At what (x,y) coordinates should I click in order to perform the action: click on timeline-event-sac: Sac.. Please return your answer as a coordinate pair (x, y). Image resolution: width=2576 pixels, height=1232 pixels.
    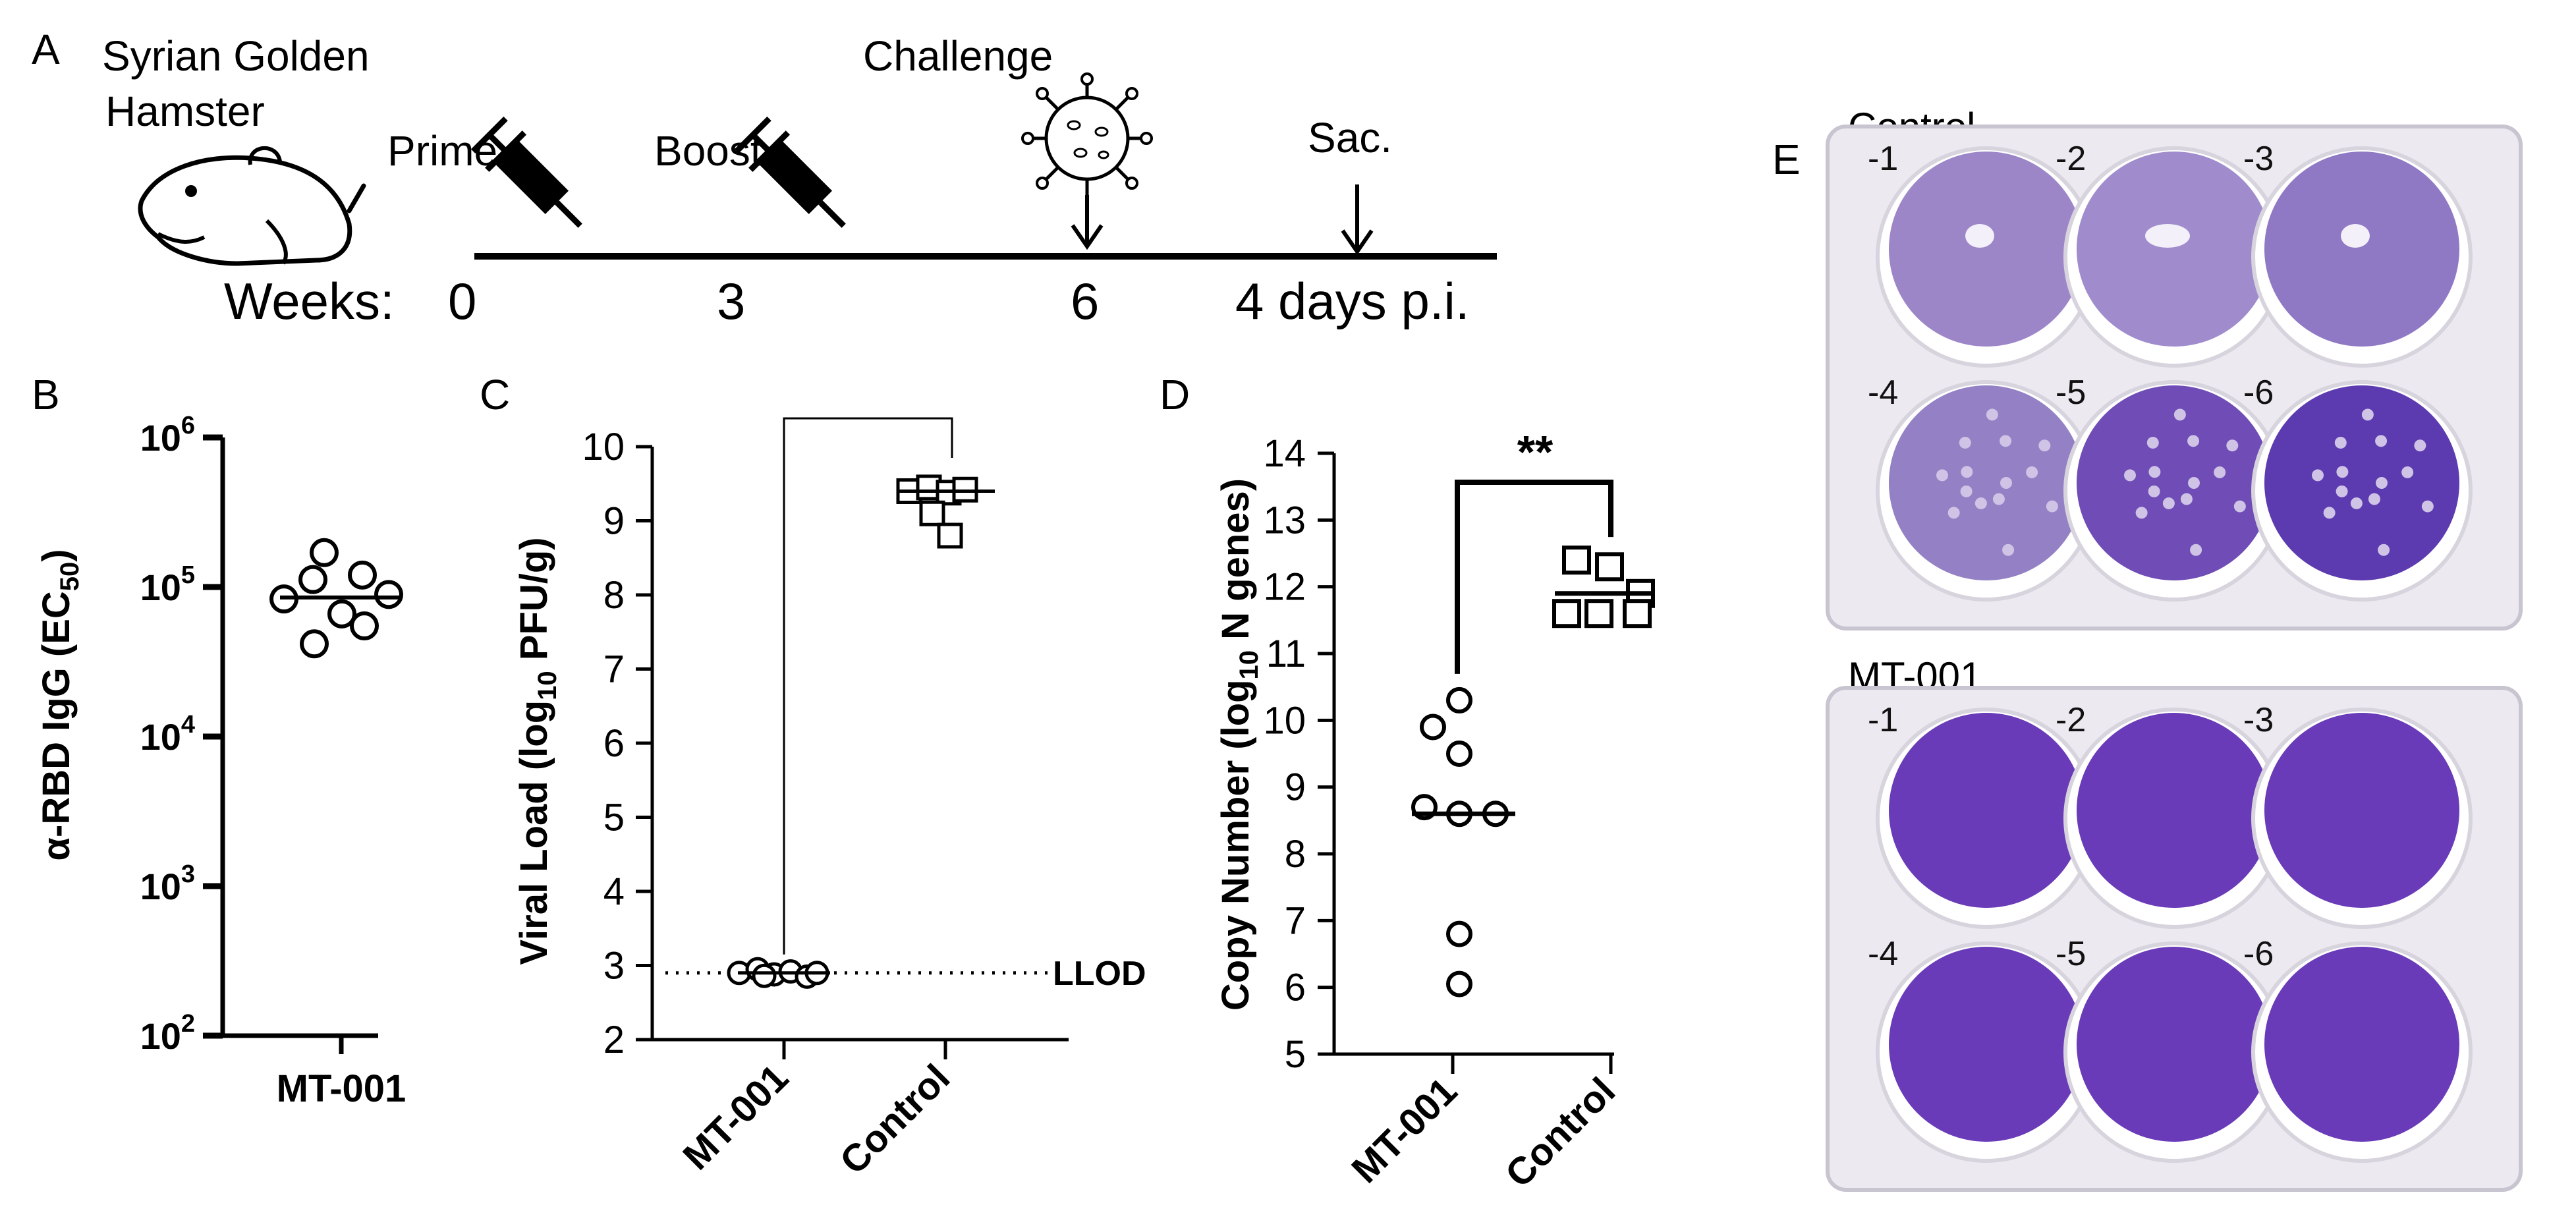
    Looking at the image, I should click on (1350, 137).